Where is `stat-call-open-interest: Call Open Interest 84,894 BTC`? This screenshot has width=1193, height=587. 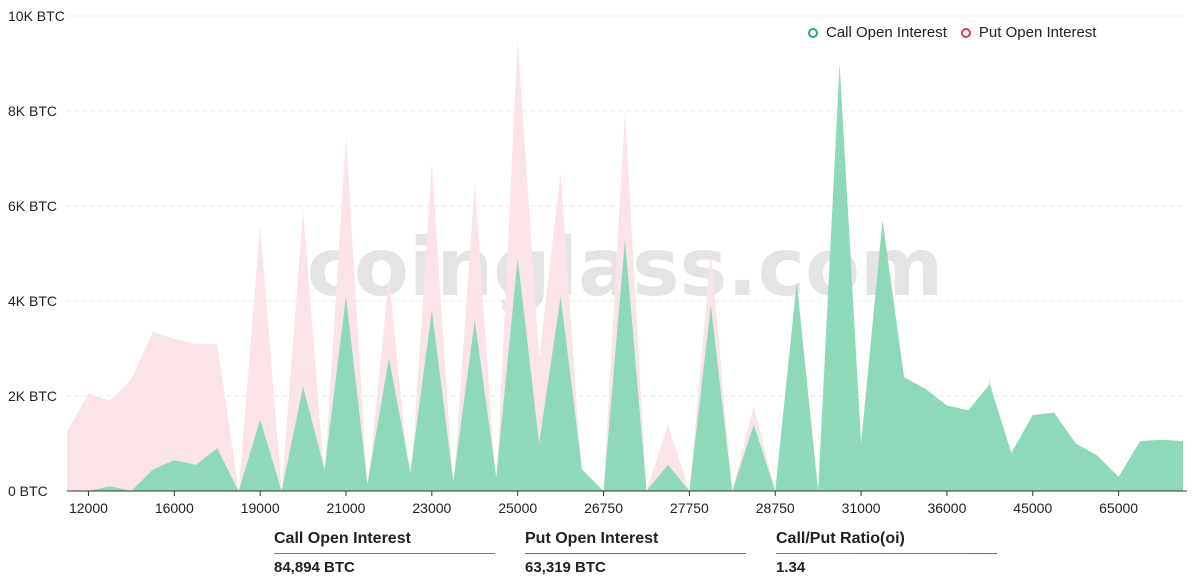
stat-call-open-interest: Call Open Interest 84,894 BTC is located at coordinates (384, 553).